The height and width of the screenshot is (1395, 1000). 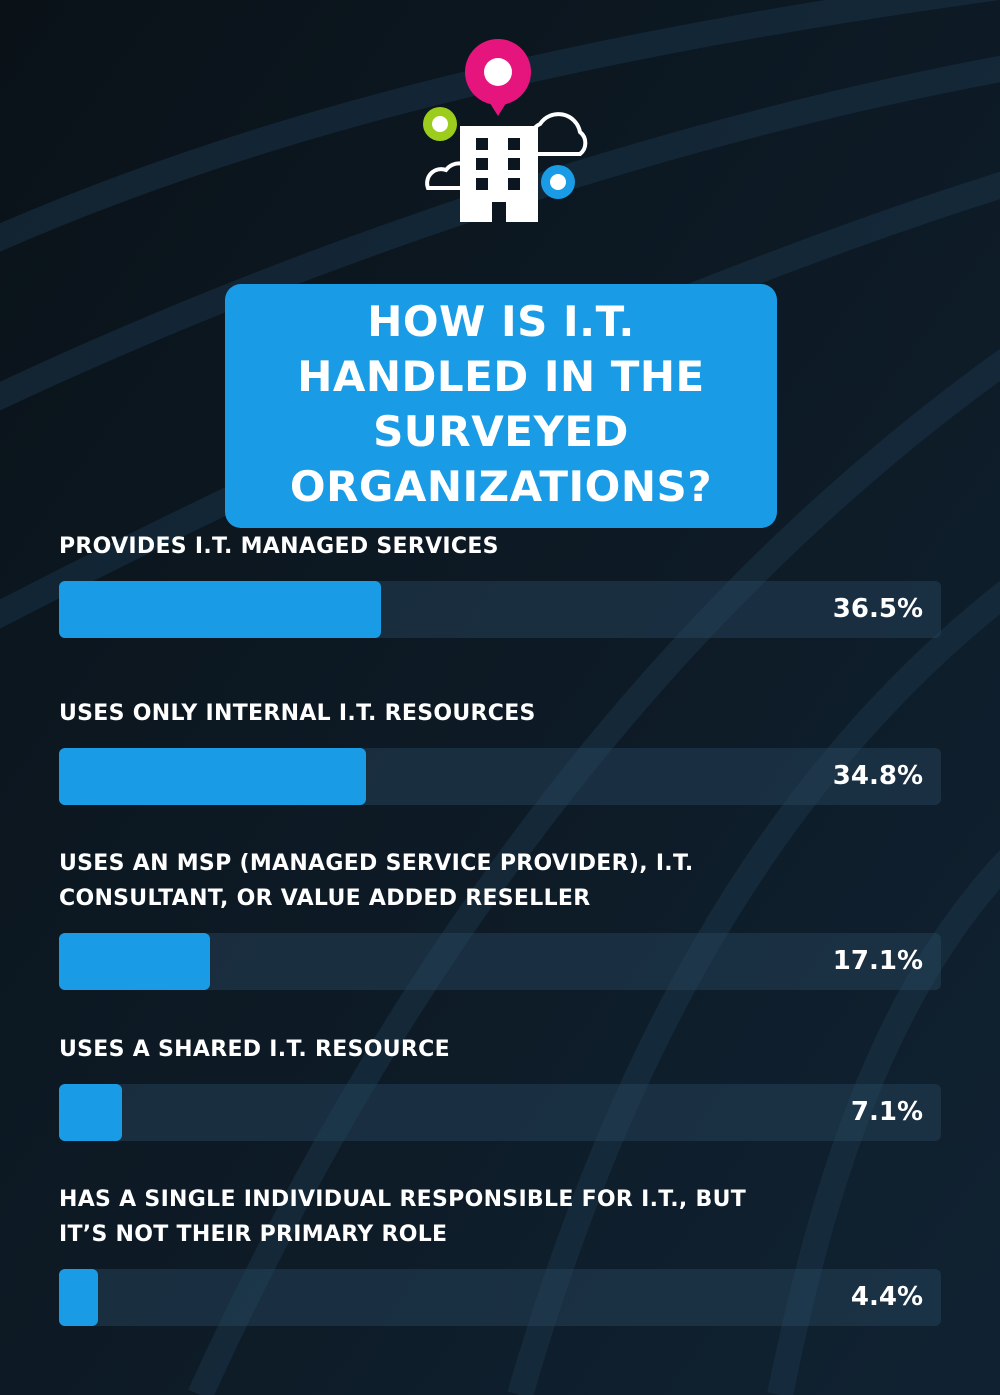 I want to click on category-label: USES ONLY INTERNAL I.T. RESOURCES, so click(x=297, y=713).